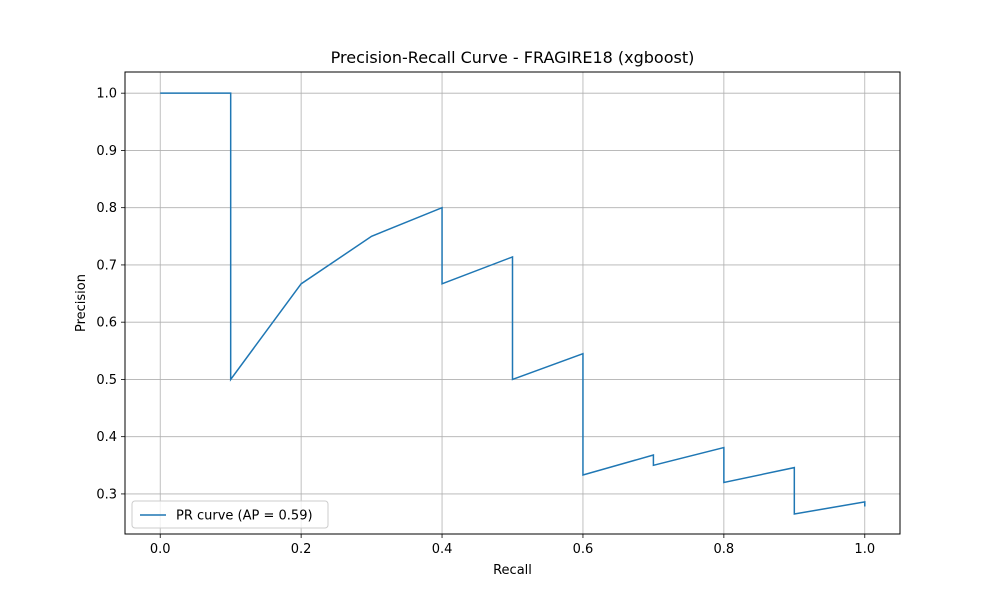  Describe the element at coordinates (81, 303) in the screenshot. I see `y-axis-label: Precision` at that location.